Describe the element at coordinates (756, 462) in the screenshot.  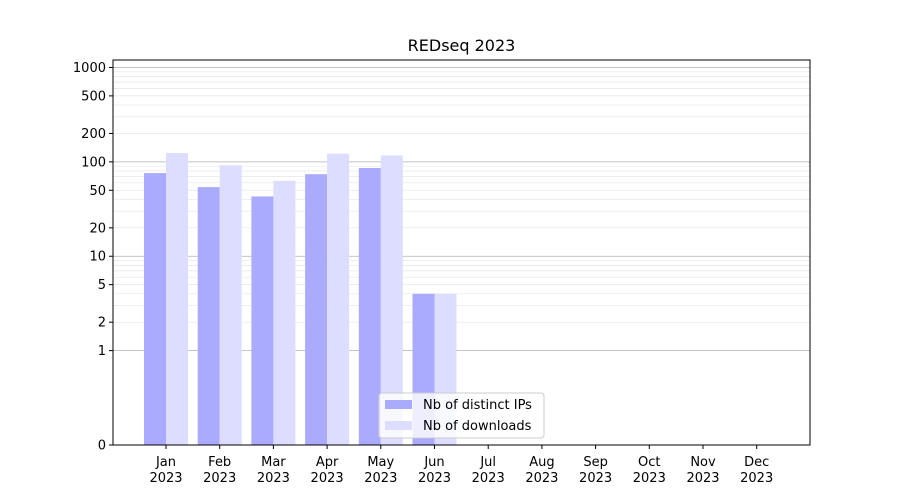
I see `x-tick-label-month: Dec` at that location.